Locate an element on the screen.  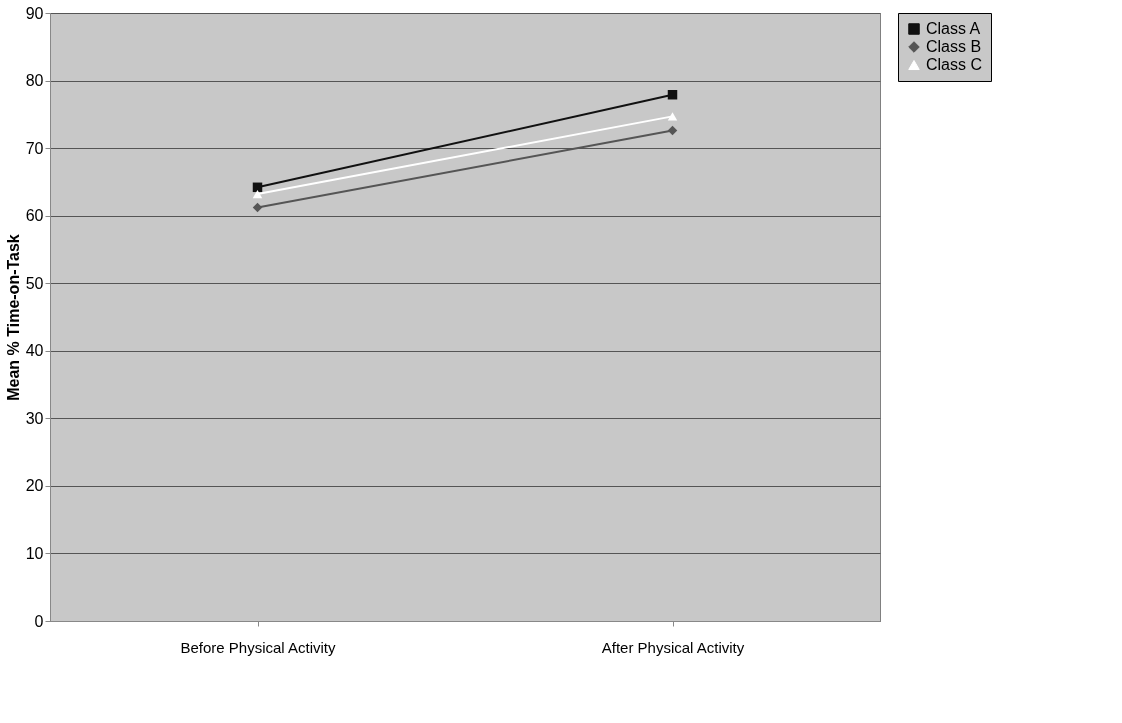
y-tick-label: 10 is located at coordinates (34, 553).